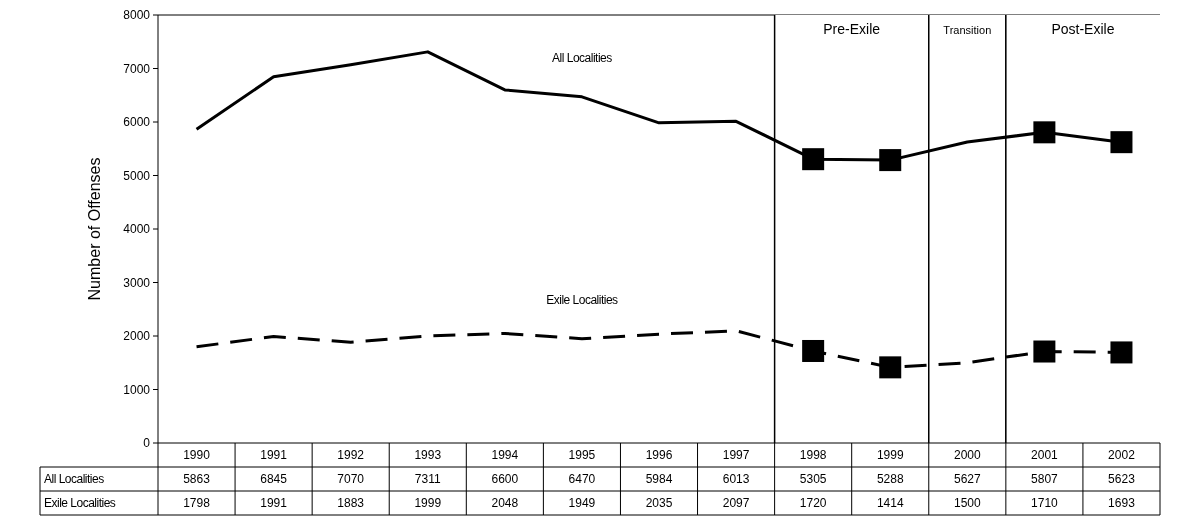 The image size is (1181, 529). Describe the element at coordinates (890, 503) in the screenshot. I see `data-label: 1414` at that location.